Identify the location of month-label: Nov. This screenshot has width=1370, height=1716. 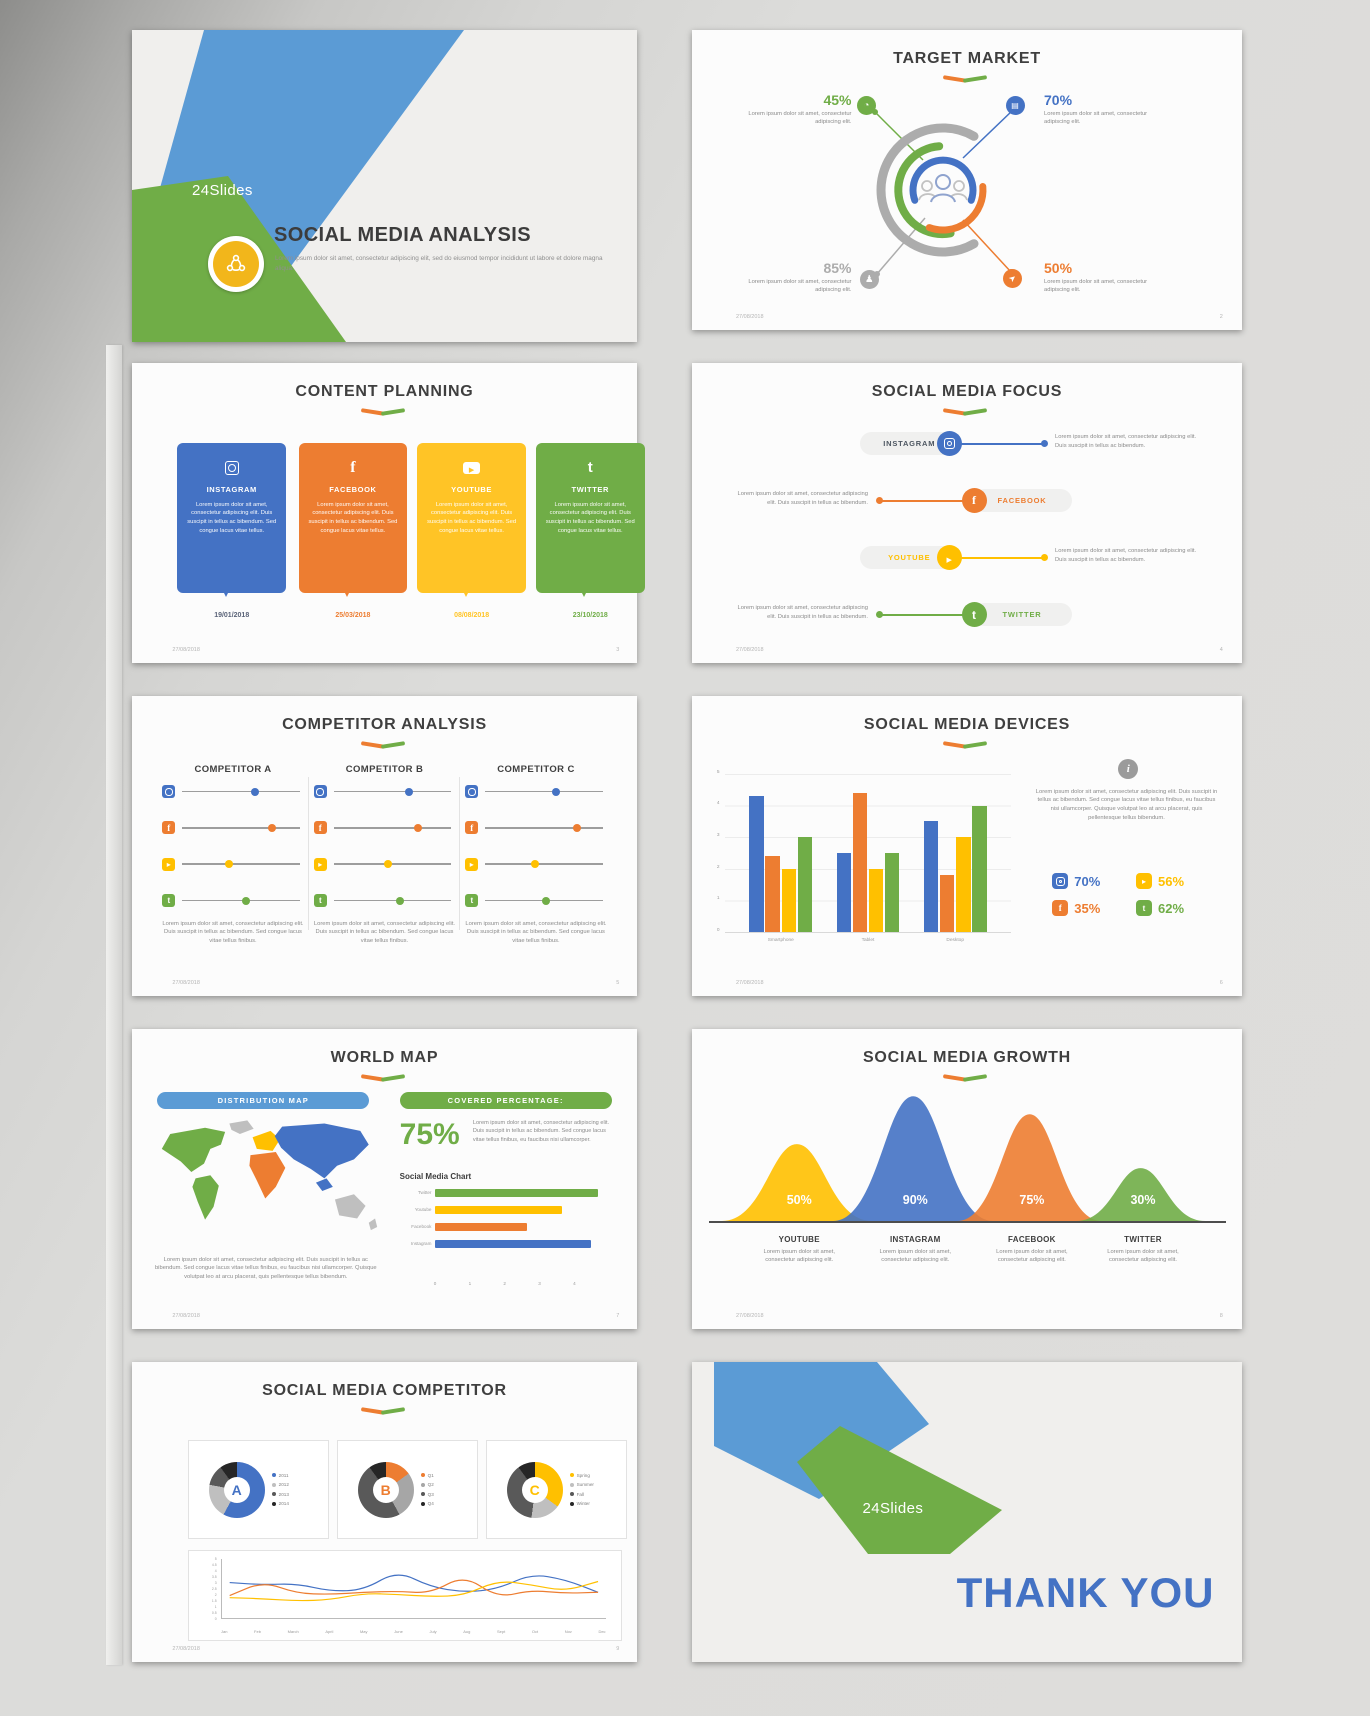
(568, 1631).